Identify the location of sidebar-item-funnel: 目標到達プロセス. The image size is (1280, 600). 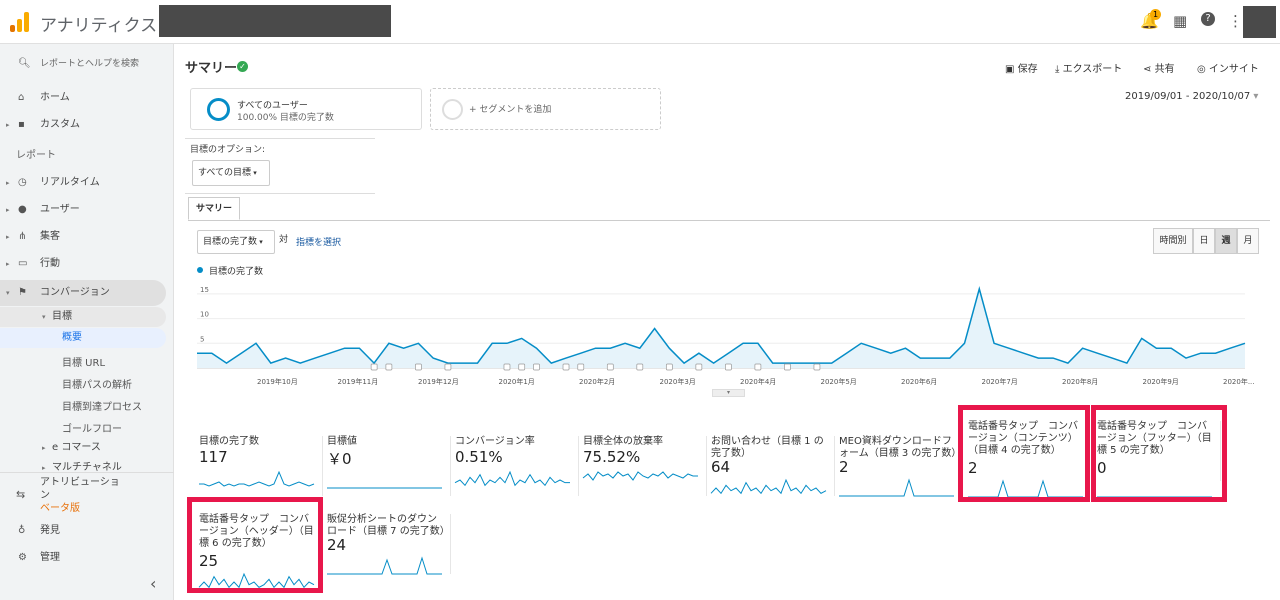
(102, 407).